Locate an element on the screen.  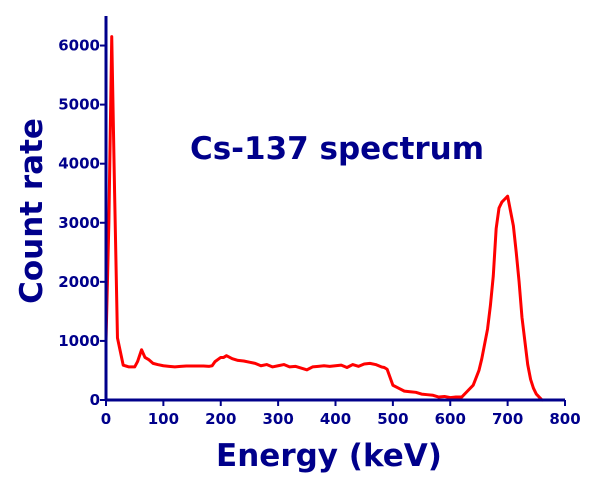
x-tick-label-300: 300 is located at coordinates (277, 419).